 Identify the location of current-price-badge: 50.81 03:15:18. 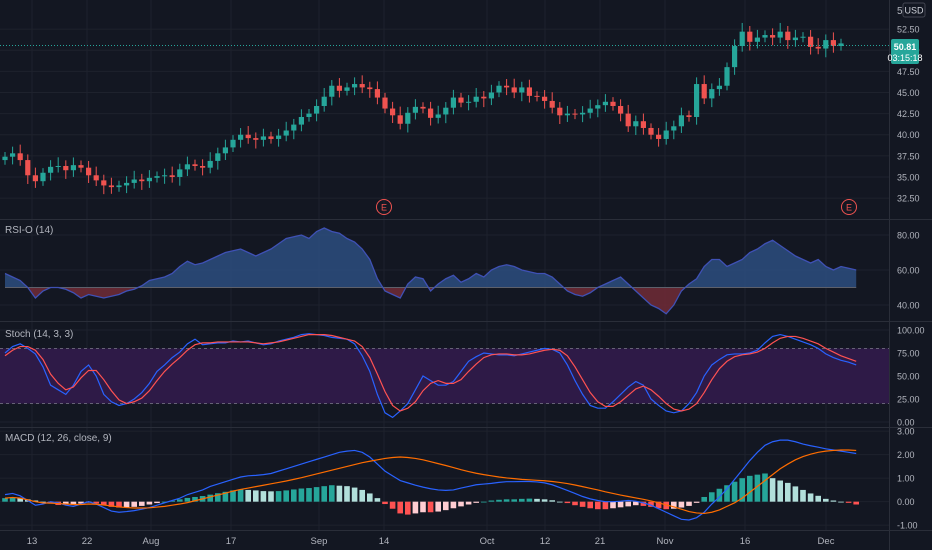
(905, 51).